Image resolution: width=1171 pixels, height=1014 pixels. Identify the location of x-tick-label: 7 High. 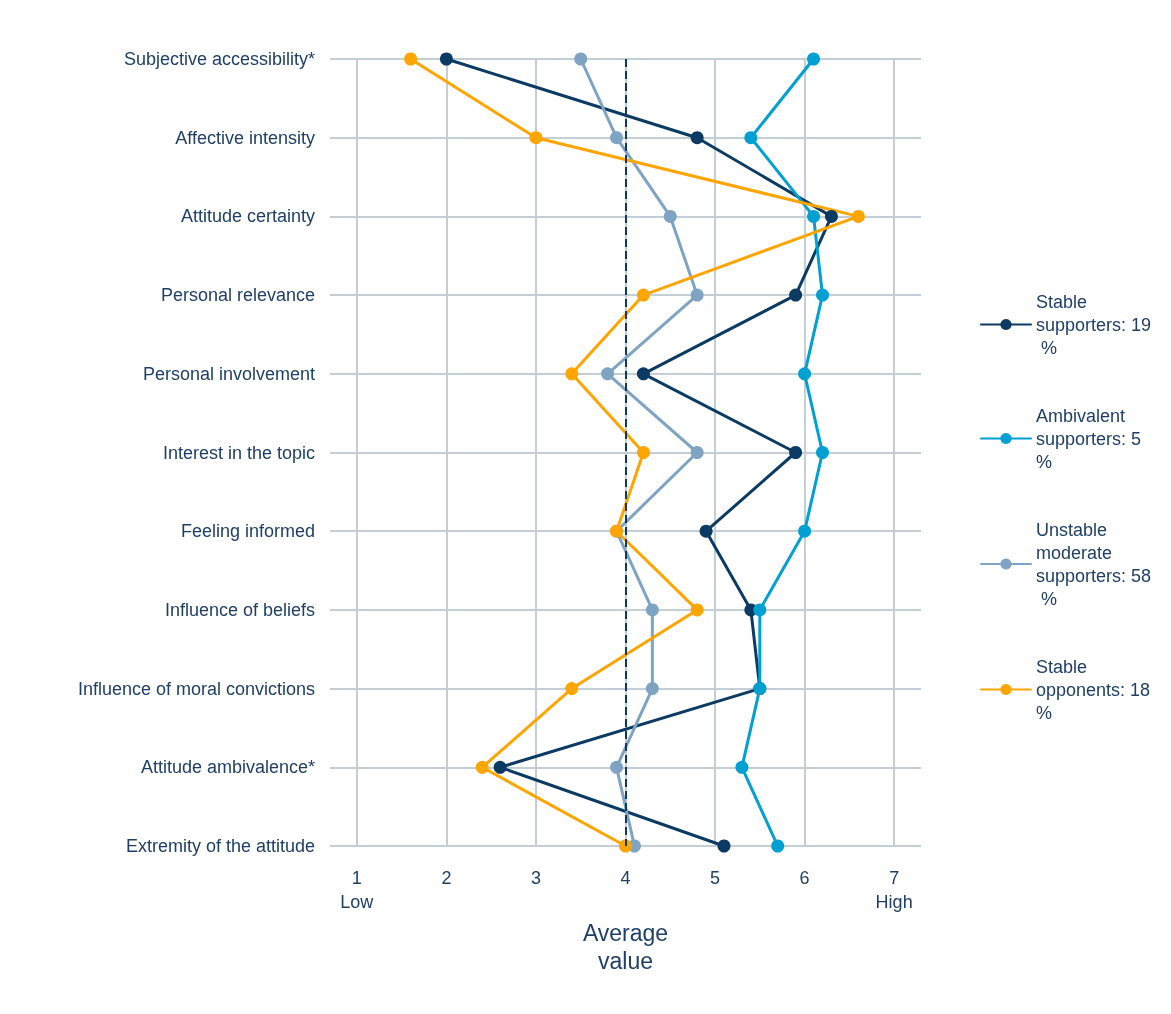
(894, 890).